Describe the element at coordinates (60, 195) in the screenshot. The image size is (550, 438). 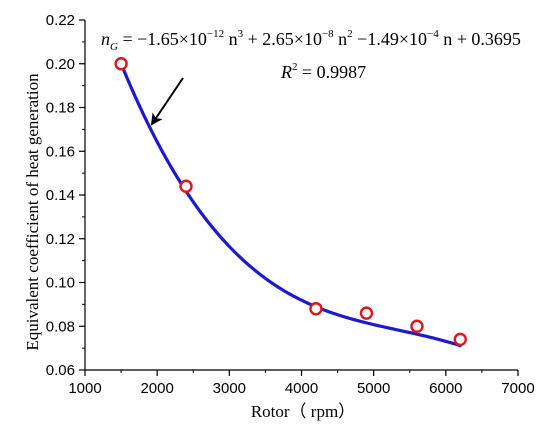
I see `y-tick-label: 0.14` at that location.